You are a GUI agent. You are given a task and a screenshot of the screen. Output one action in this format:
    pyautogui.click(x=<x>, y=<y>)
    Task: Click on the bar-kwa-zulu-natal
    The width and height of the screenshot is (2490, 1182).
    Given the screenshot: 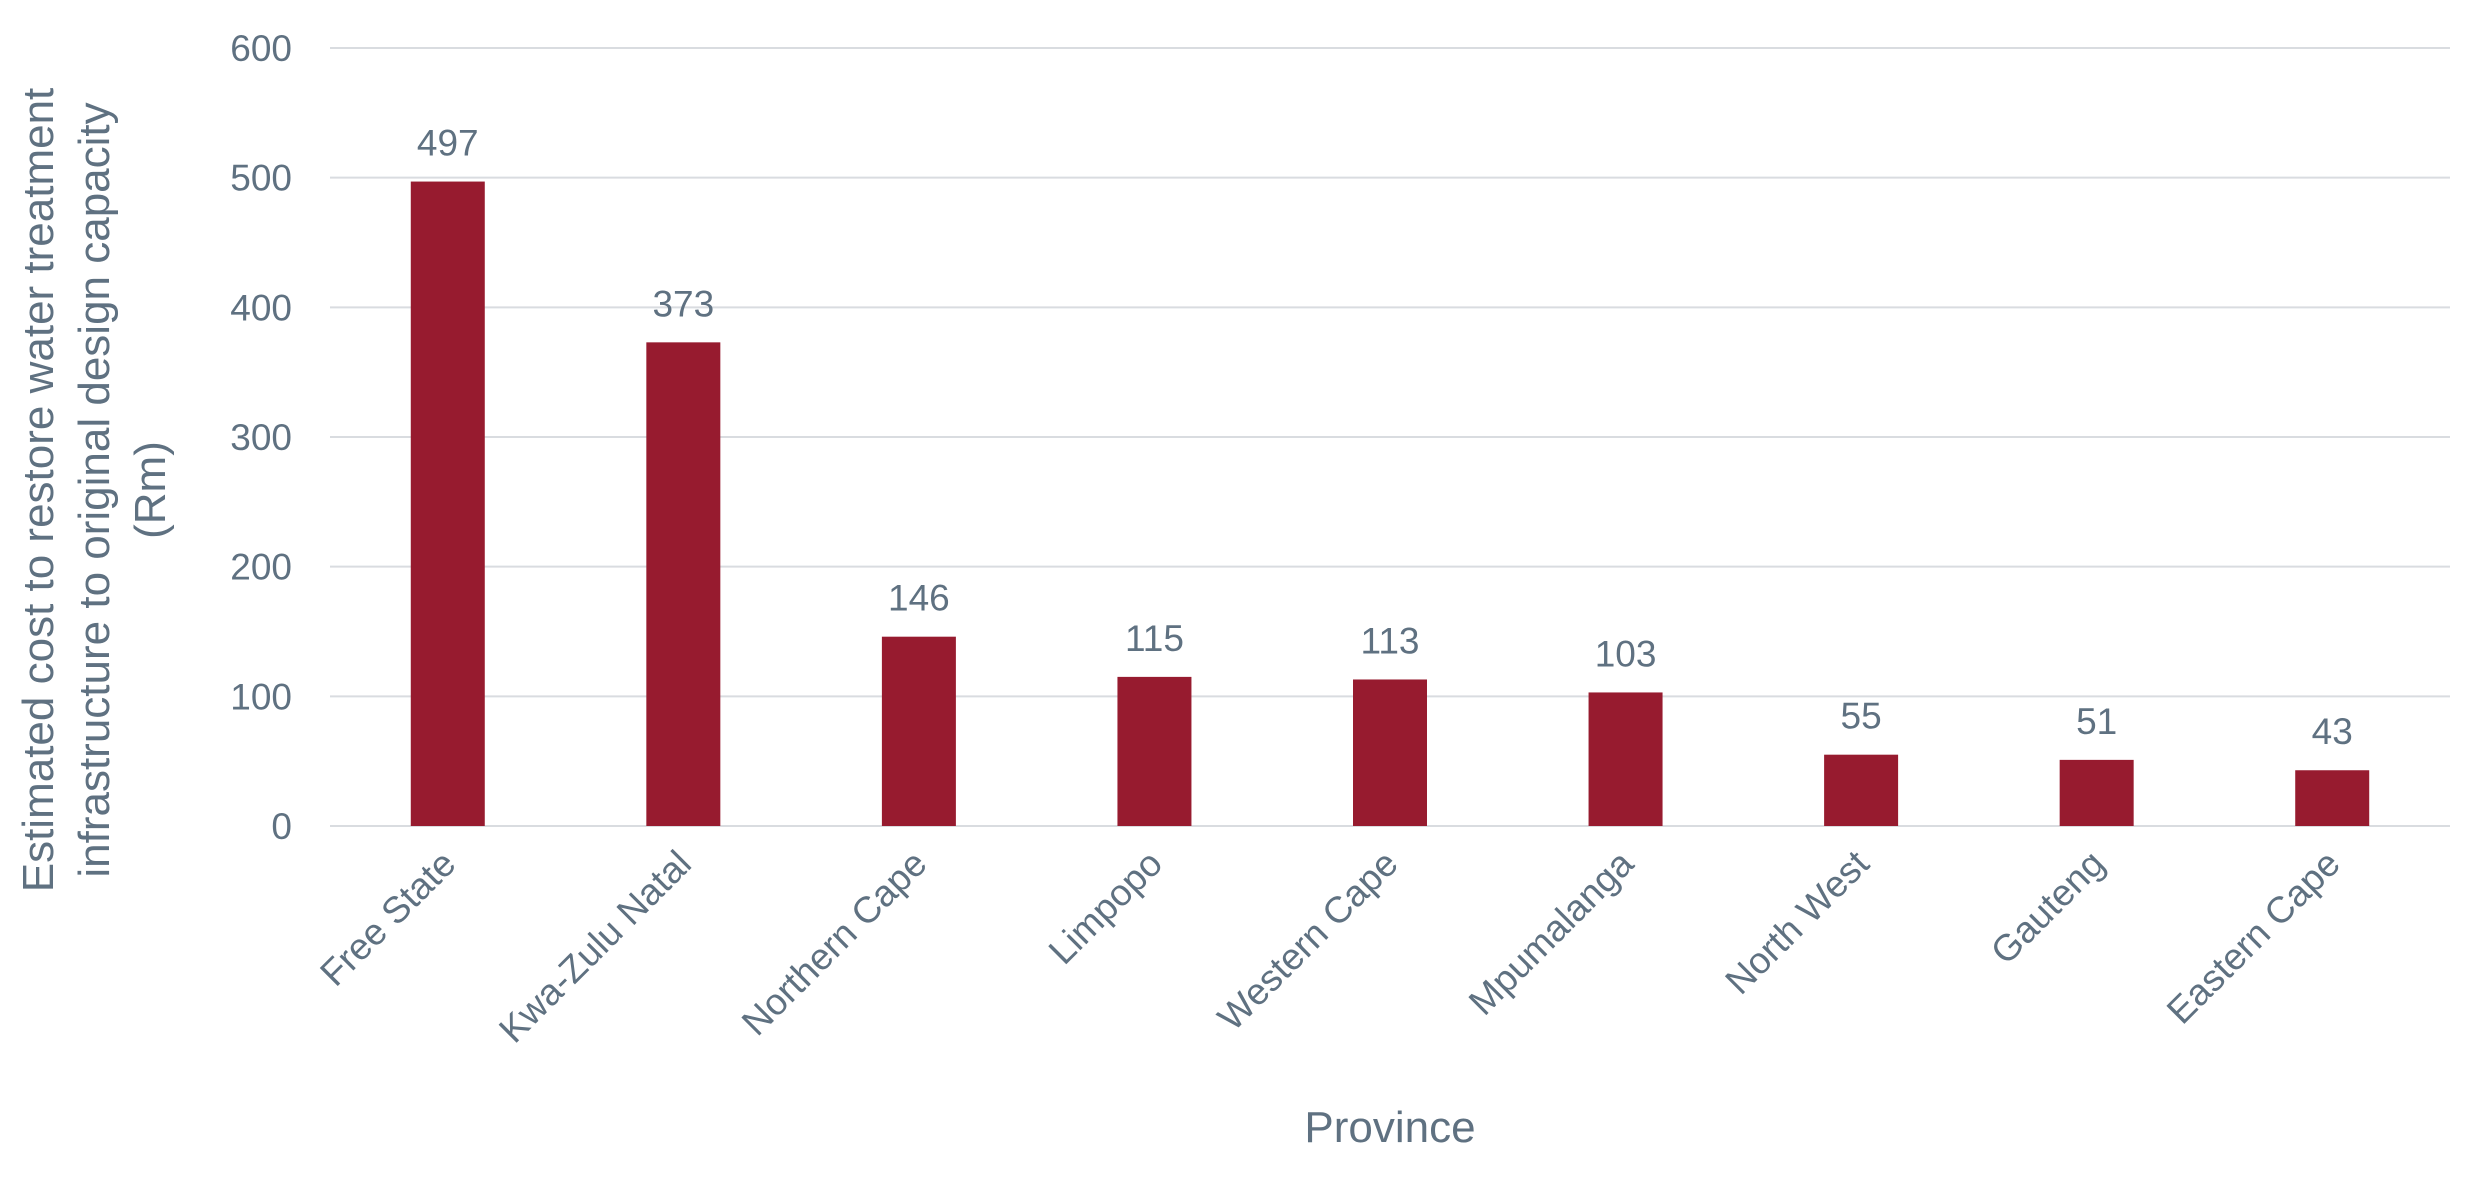 What is the action you would take?
    pyautogui.click(x=683, y=584)
    